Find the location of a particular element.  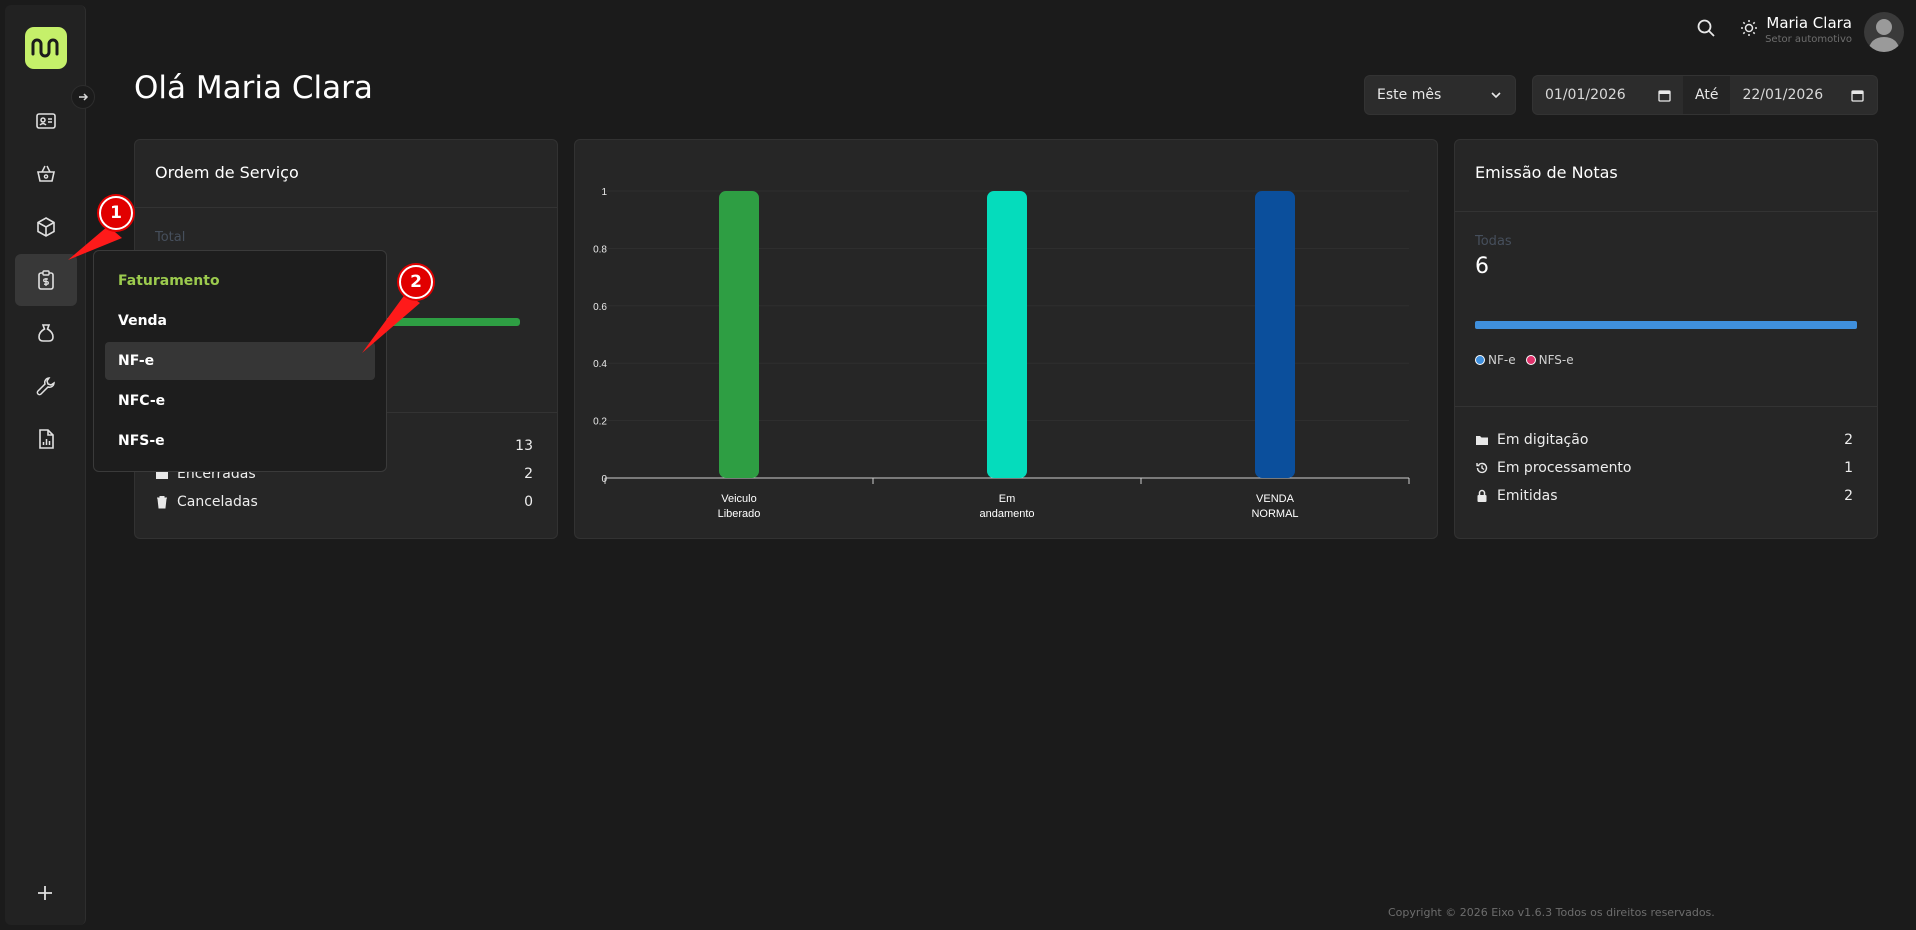

menu-item-nfe: NF-e is located at coordinates (240, 361).